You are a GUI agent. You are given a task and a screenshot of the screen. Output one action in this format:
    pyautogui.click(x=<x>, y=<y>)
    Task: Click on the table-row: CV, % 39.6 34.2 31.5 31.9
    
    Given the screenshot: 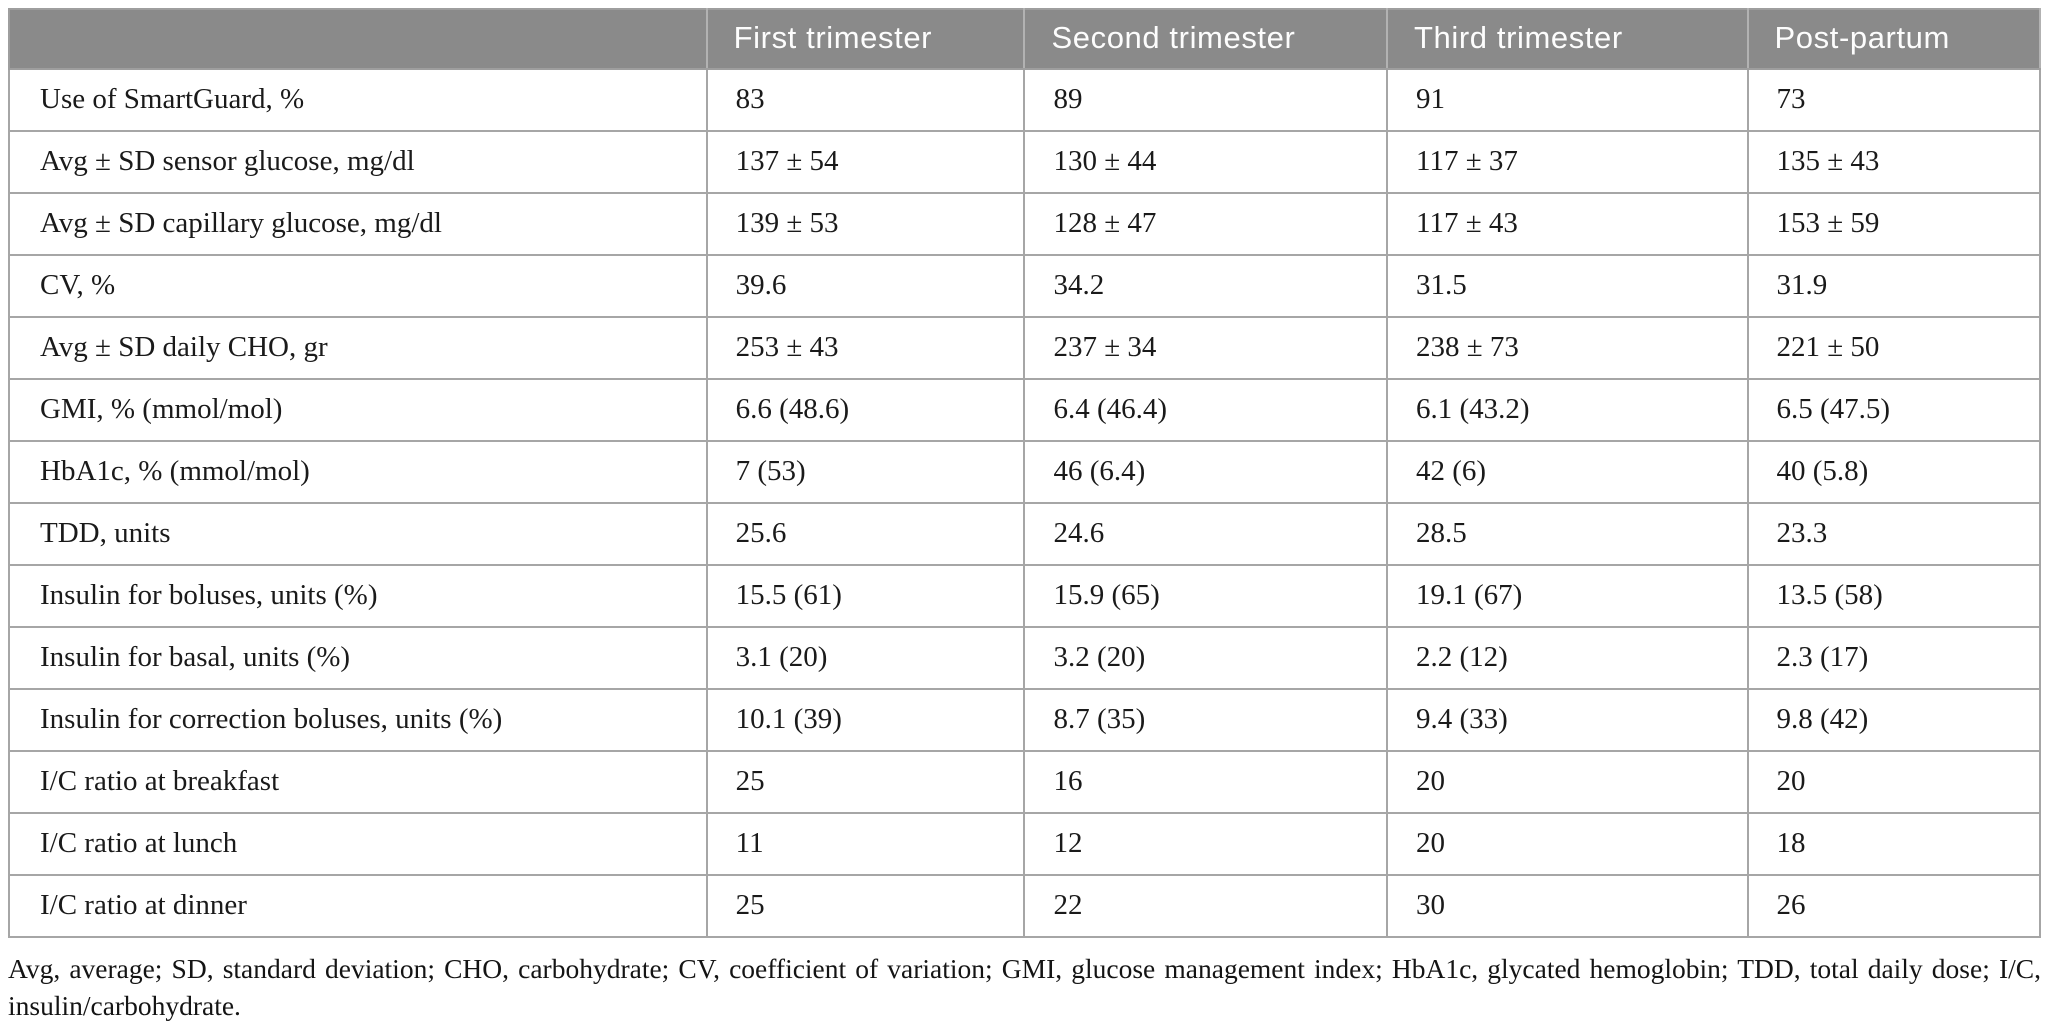 What is the action you would take?
    pyautogui.click(x=1025, y=286)
    